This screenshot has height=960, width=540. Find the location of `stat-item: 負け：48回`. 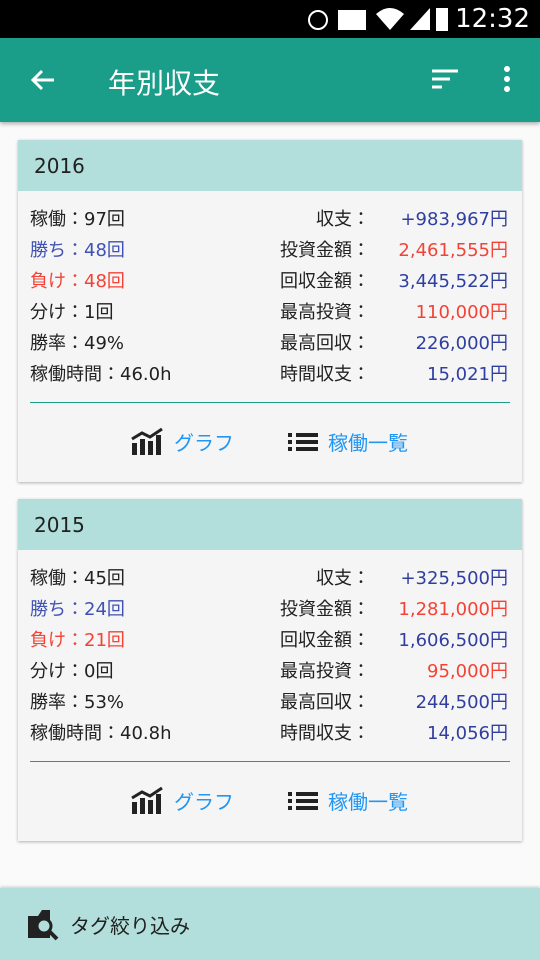

stat-item: 負け：48回 is located at coordinates (77, 281).